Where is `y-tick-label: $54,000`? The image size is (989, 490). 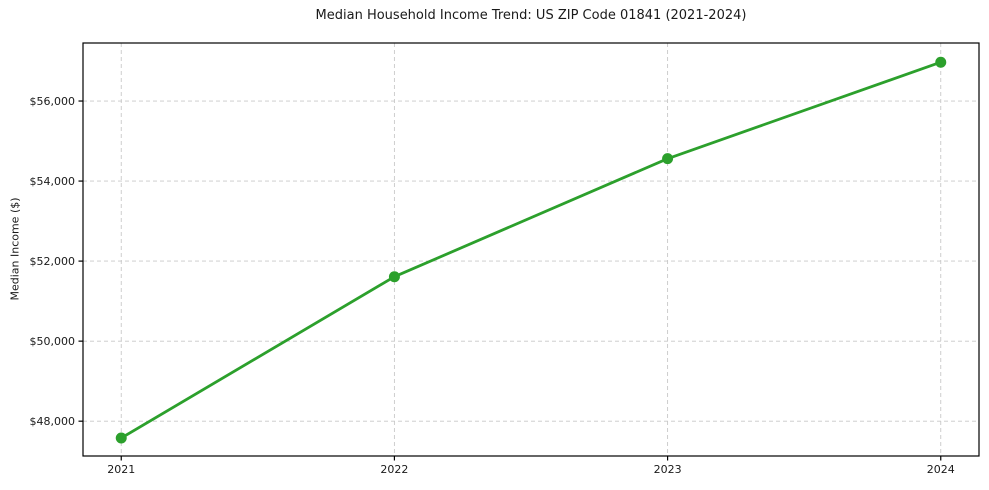 y-tick-label: $54,000 is located at coordinates (53, 181).